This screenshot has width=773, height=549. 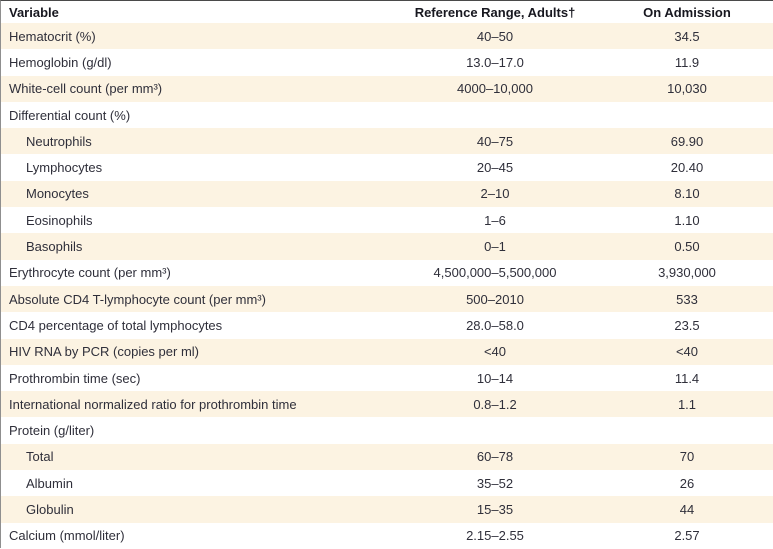 What do you see at coordinates (67, 536) in the screenshot?
I see `variable-cell: Calcium (mmol/liter)` at bounding box center [67, 536].